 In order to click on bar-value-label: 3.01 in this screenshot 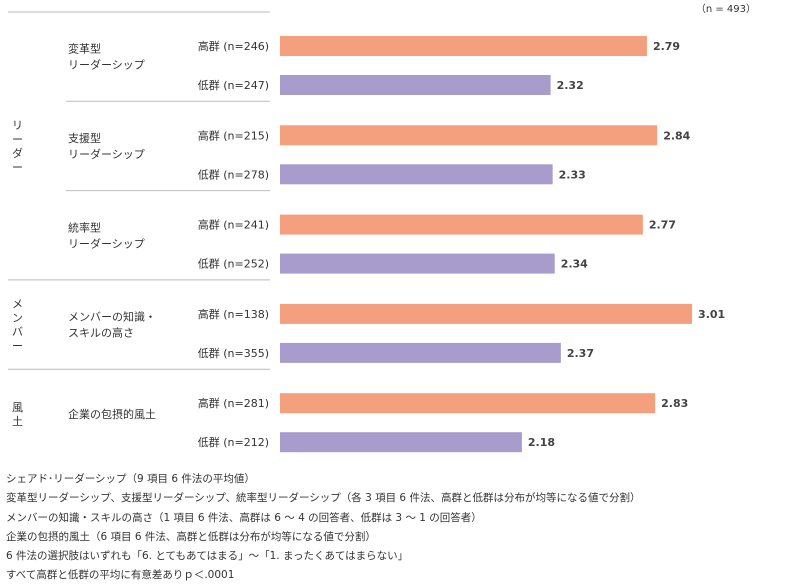, I will do `click(711, 314)`.